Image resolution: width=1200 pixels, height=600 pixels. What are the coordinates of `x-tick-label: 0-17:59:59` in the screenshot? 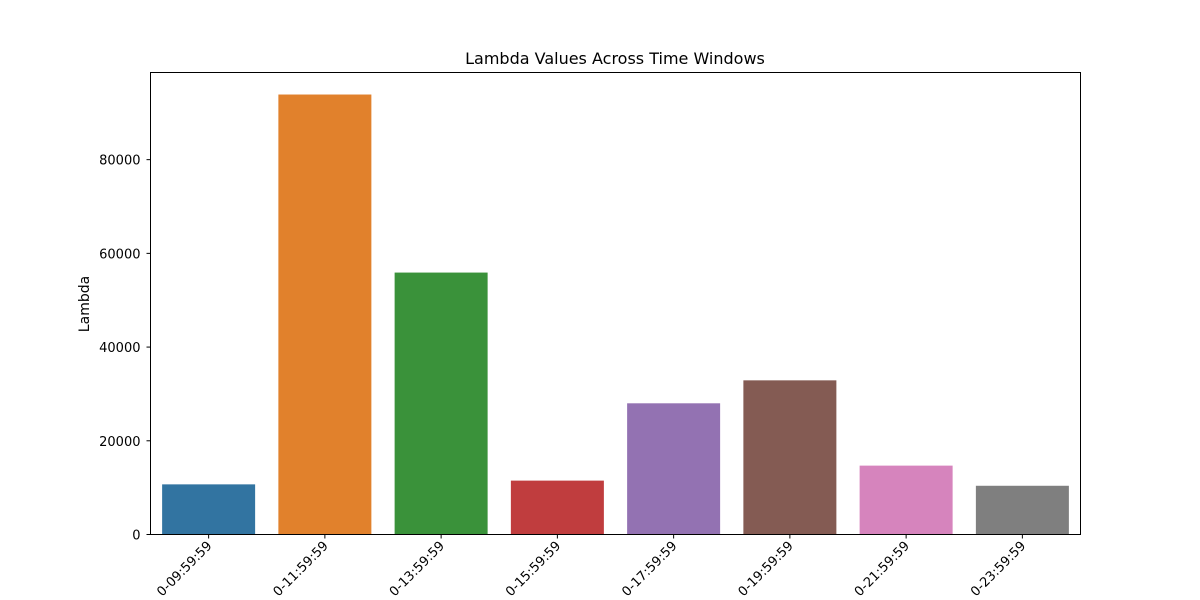 It's located at (649, 569).